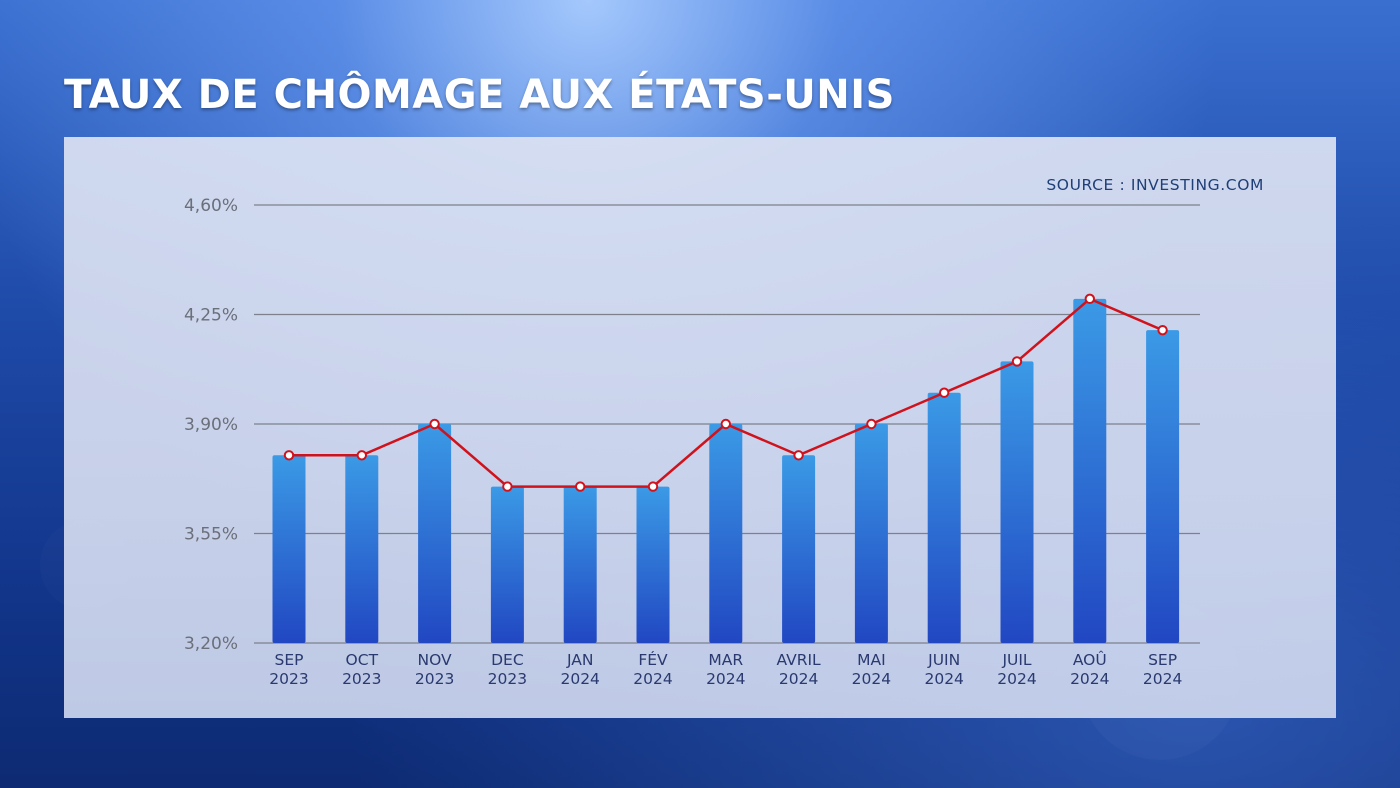 The image size is (1400, 788). Describe the element at coordinates (211, 316) in the screenshot. I see `y-tick-label: 4,25%` at that location.